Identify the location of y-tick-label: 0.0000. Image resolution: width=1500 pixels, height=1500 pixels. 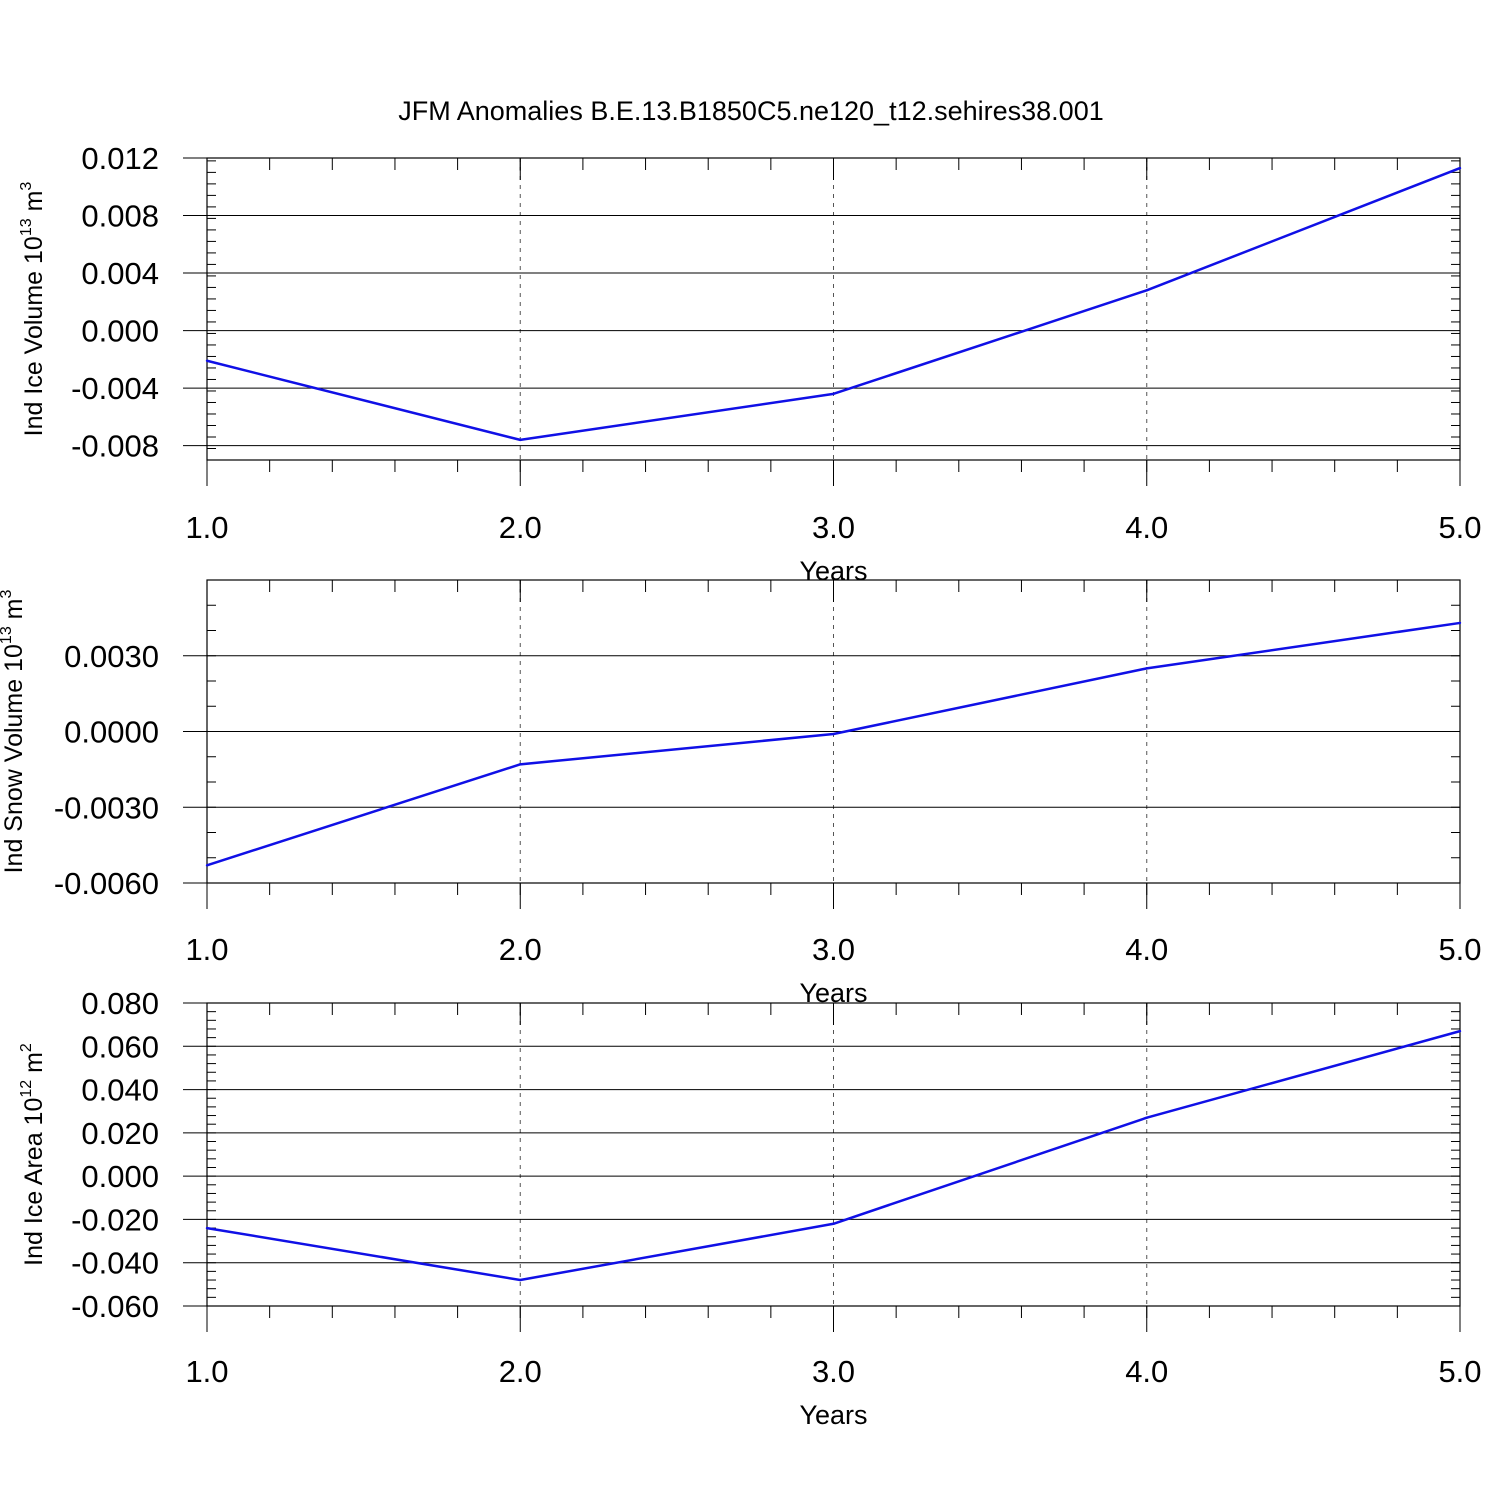
(111, 732).